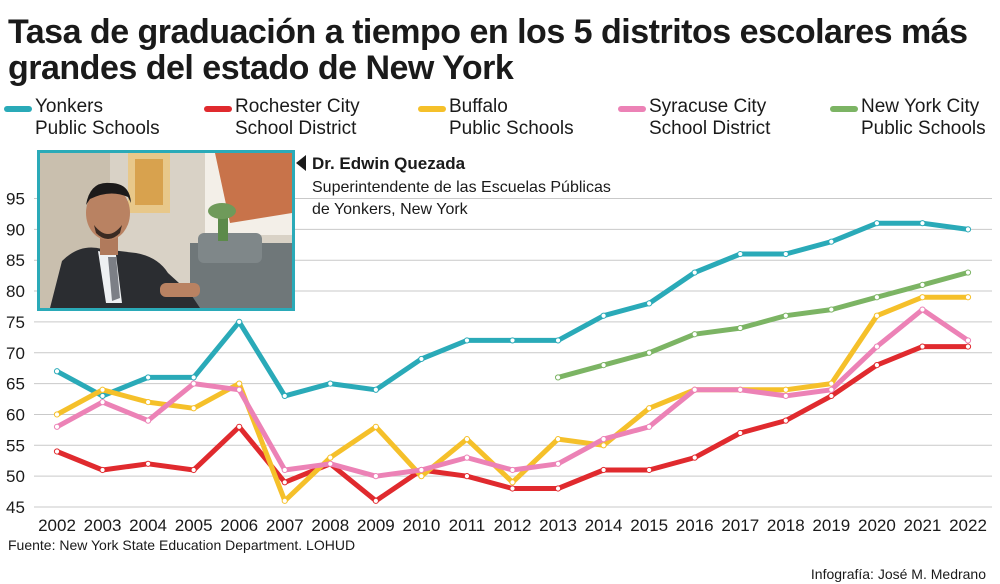 This screenshot has height=584, width=1000. I want to click on y-tick-label: 55, so click(15, 445).